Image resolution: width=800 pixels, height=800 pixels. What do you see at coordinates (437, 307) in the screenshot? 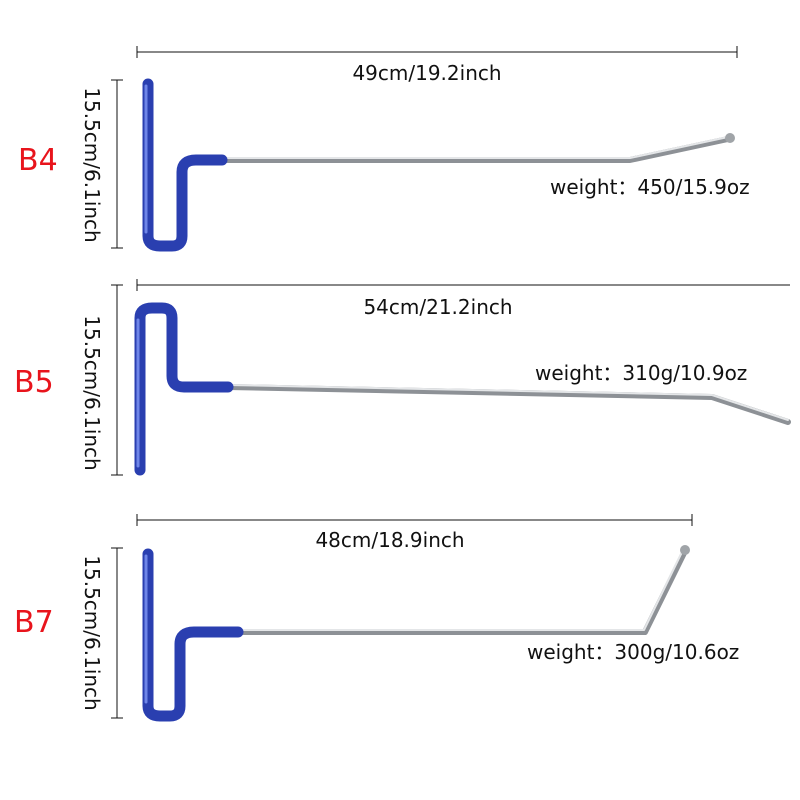
I see `length-text: 54cm/21.2inch` at bounding box center [437, 307].